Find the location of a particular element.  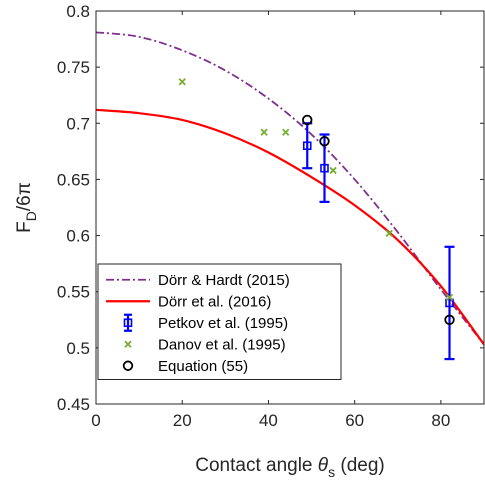

y-tick-label: 0.5 is located at coordinates (78, 348).